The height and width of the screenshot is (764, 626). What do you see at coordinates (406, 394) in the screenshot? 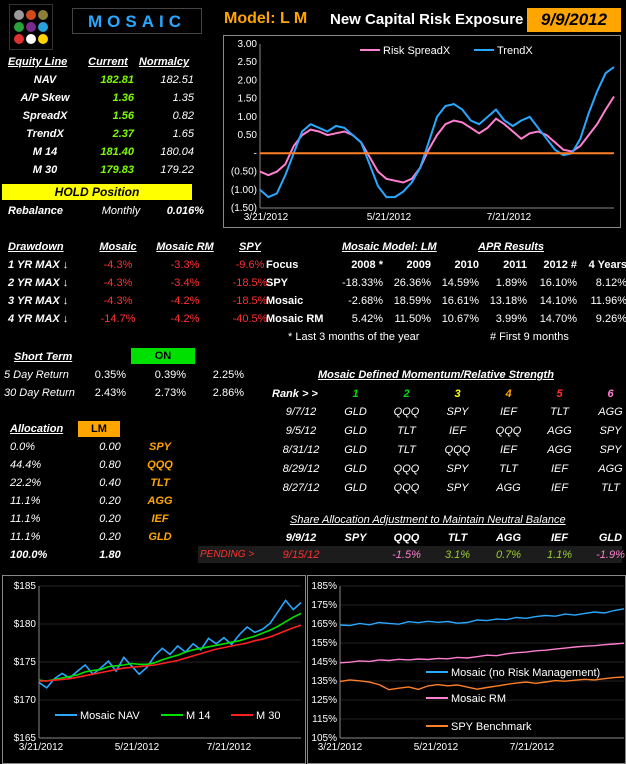
I see `rank-number: 2` at bounding box center [406, 394].